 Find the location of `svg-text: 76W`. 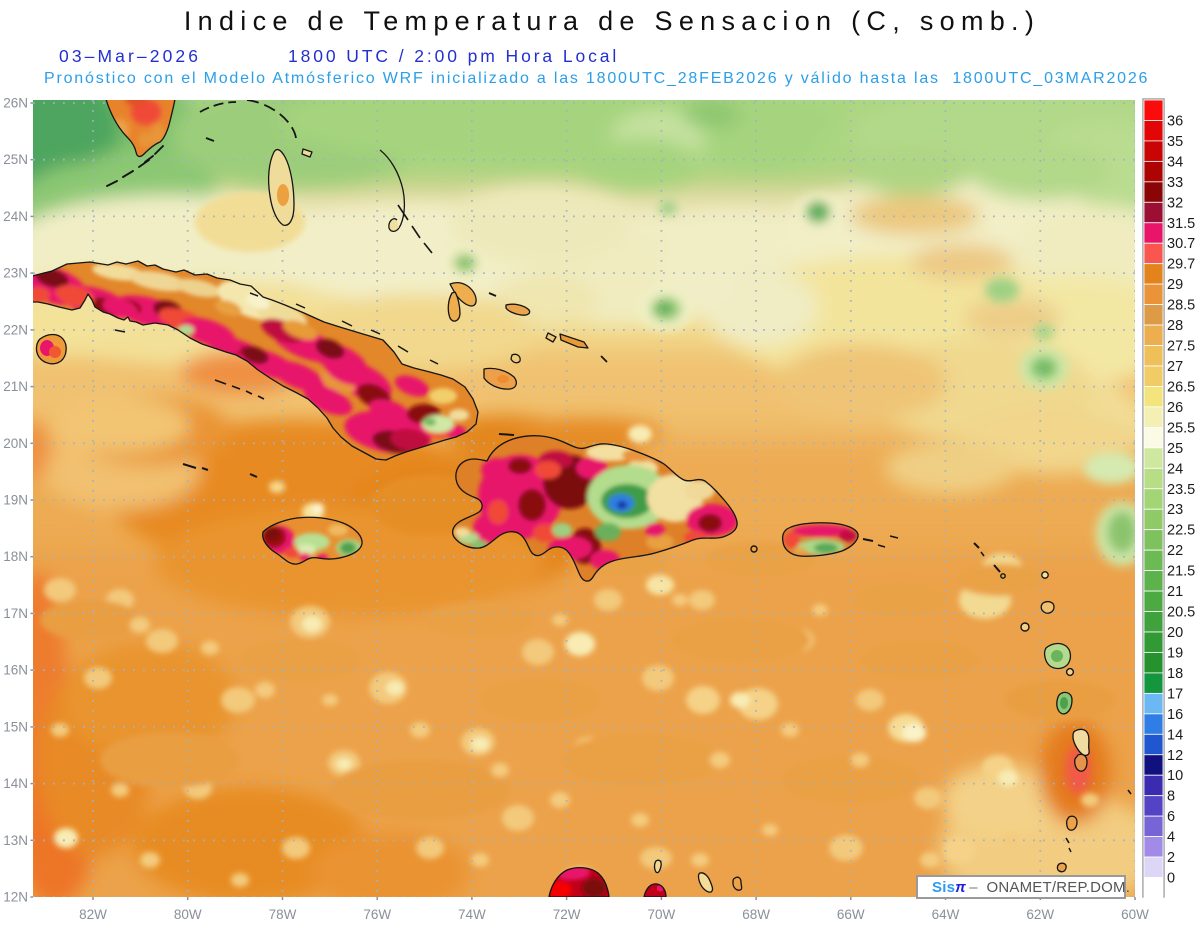

svg-text: 76W is located at coordinates (377, 914).